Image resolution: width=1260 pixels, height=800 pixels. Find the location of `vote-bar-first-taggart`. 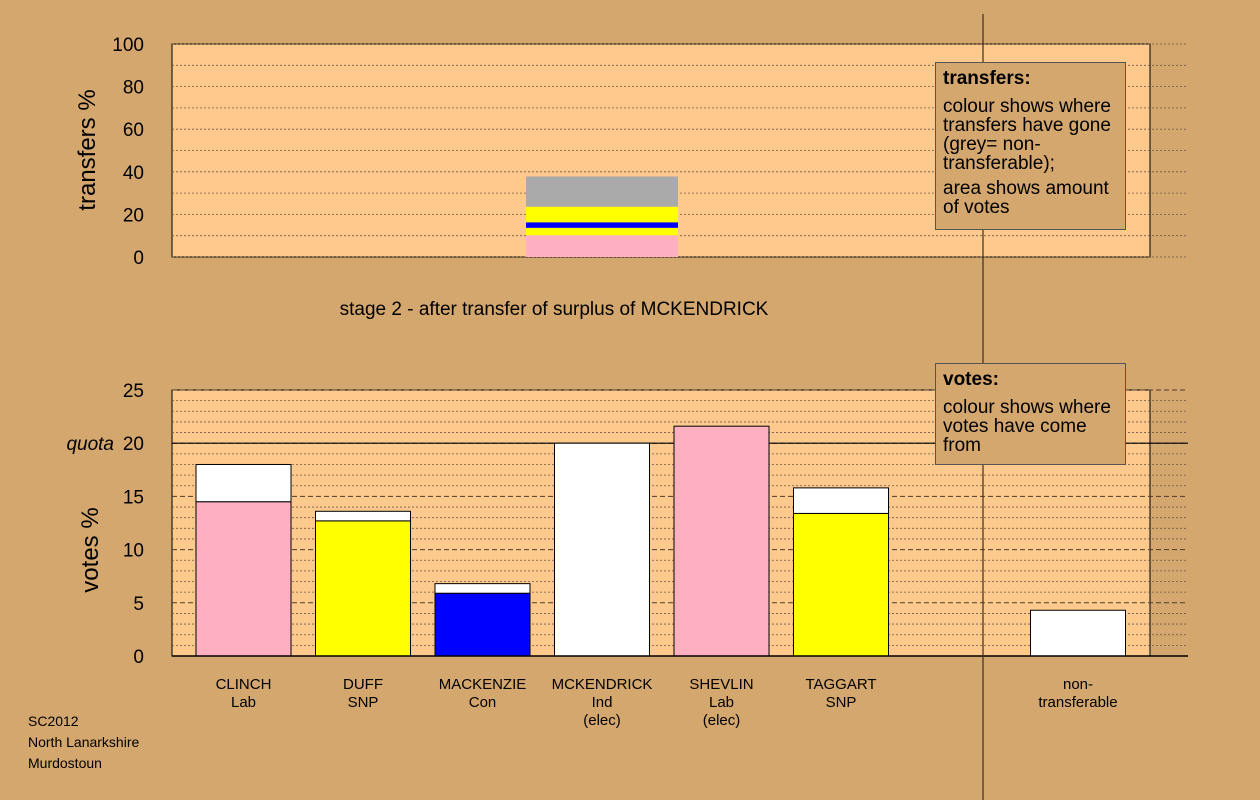

vote-bar-first-taggart is located at coordinates (841, 584).